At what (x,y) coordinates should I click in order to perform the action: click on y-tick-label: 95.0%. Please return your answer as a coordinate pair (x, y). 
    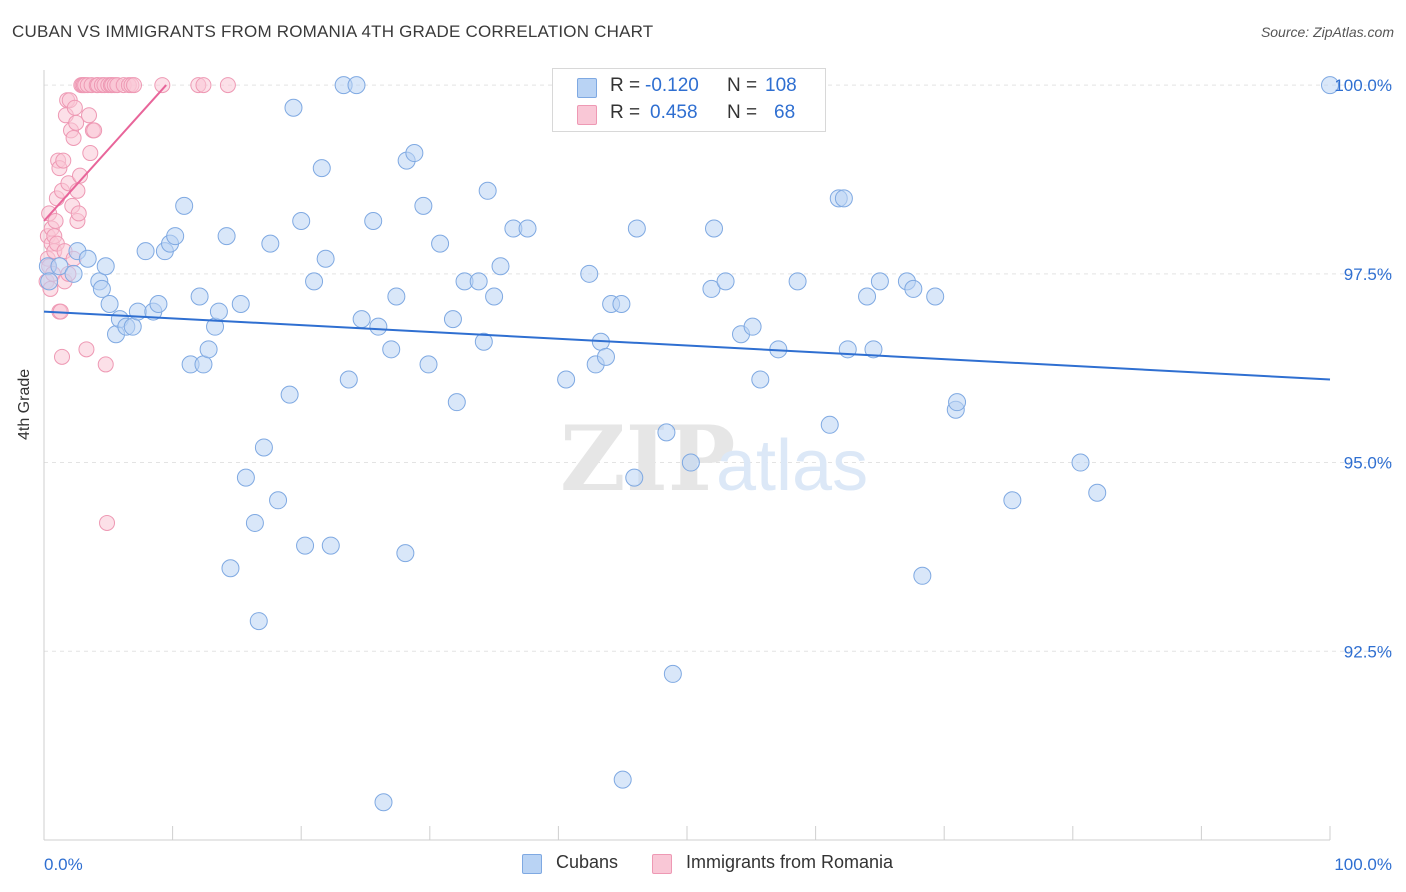
    Looking at the image, I should click on (1368, 463).